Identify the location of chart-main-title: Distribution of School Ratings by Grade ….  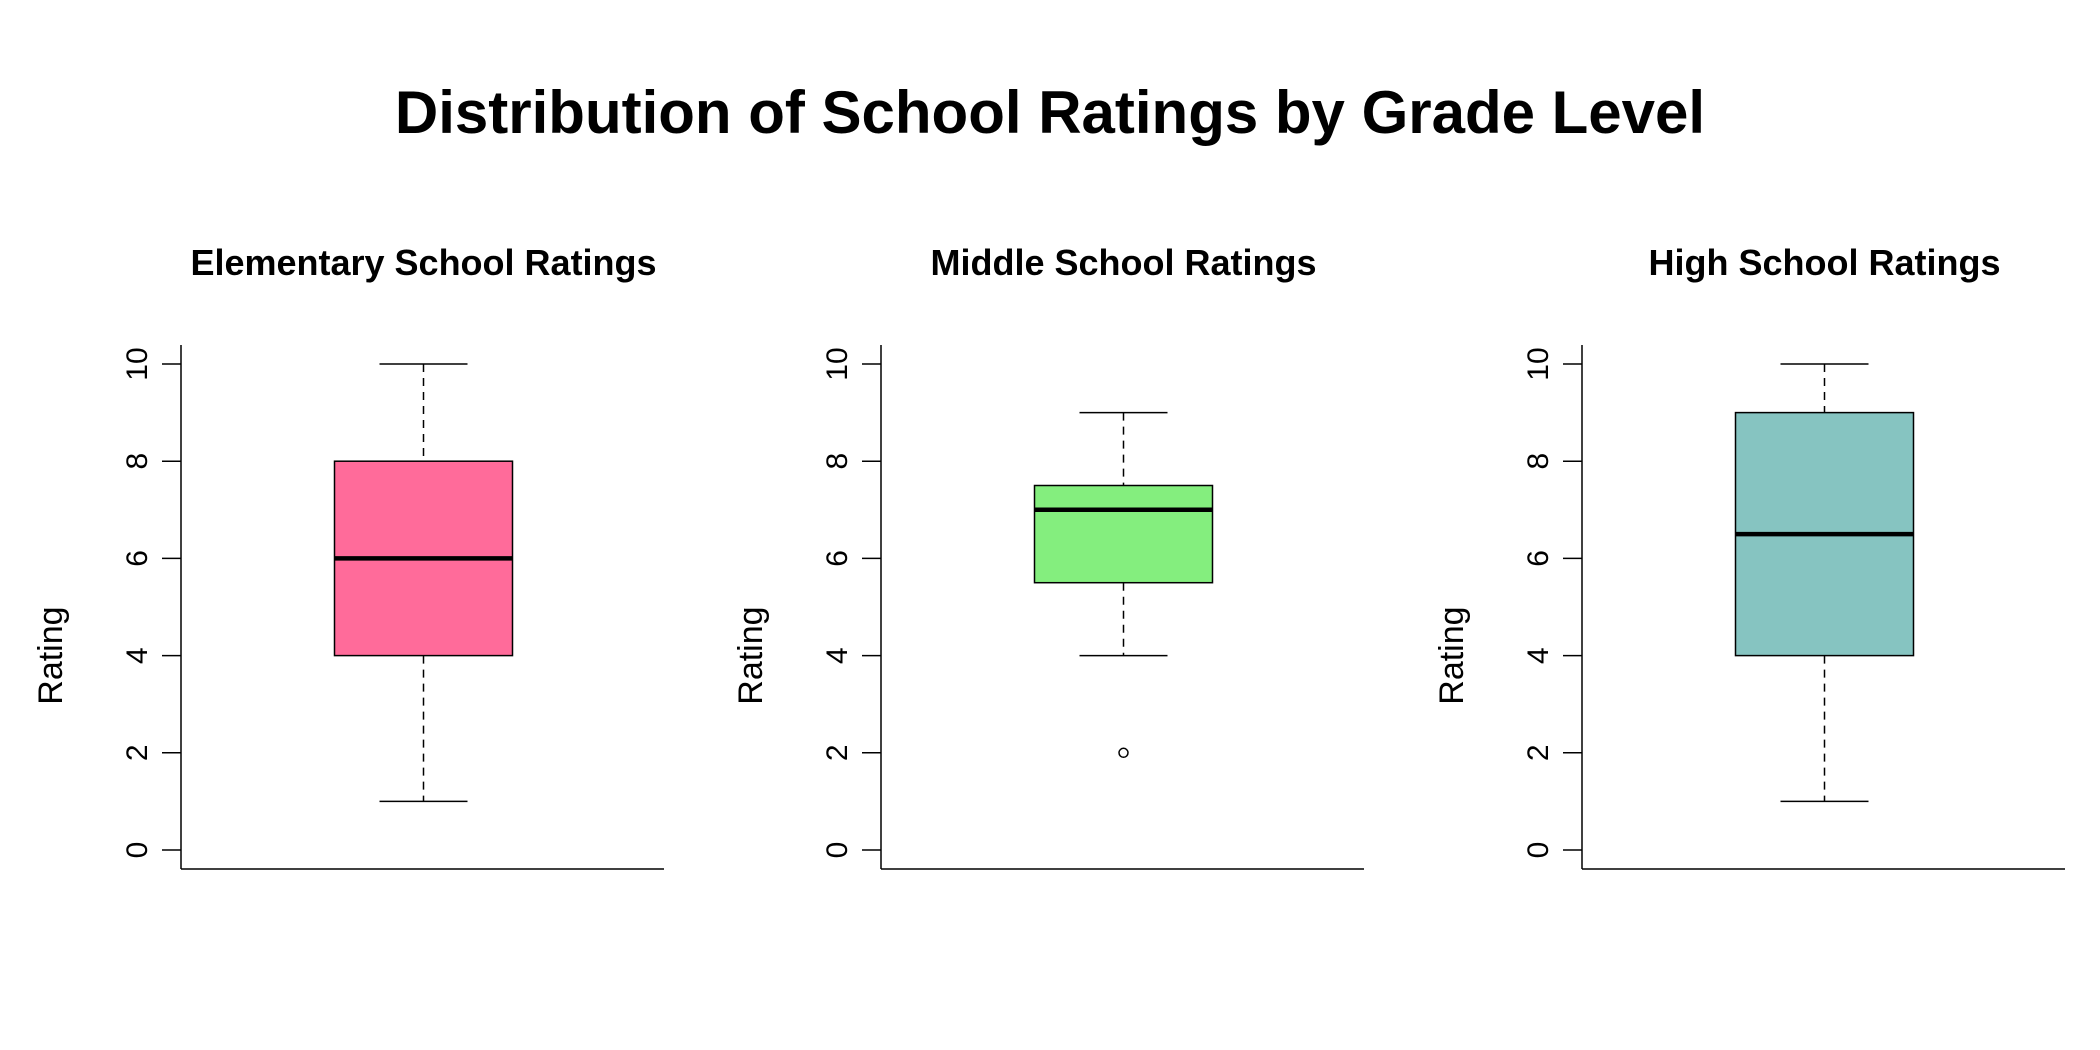
(1050, 112).